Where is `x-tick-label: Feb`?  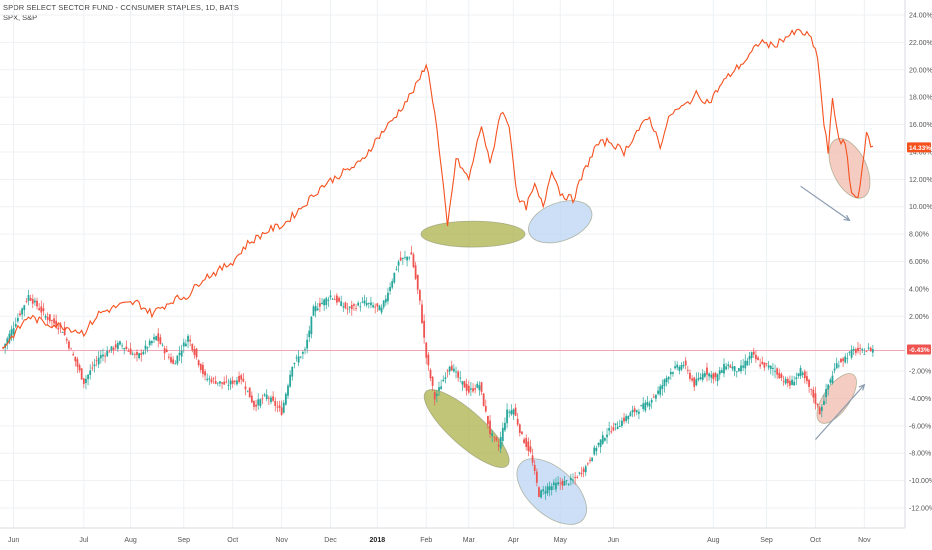
x-tick-label: Feb is located at coordinates (426, 540).